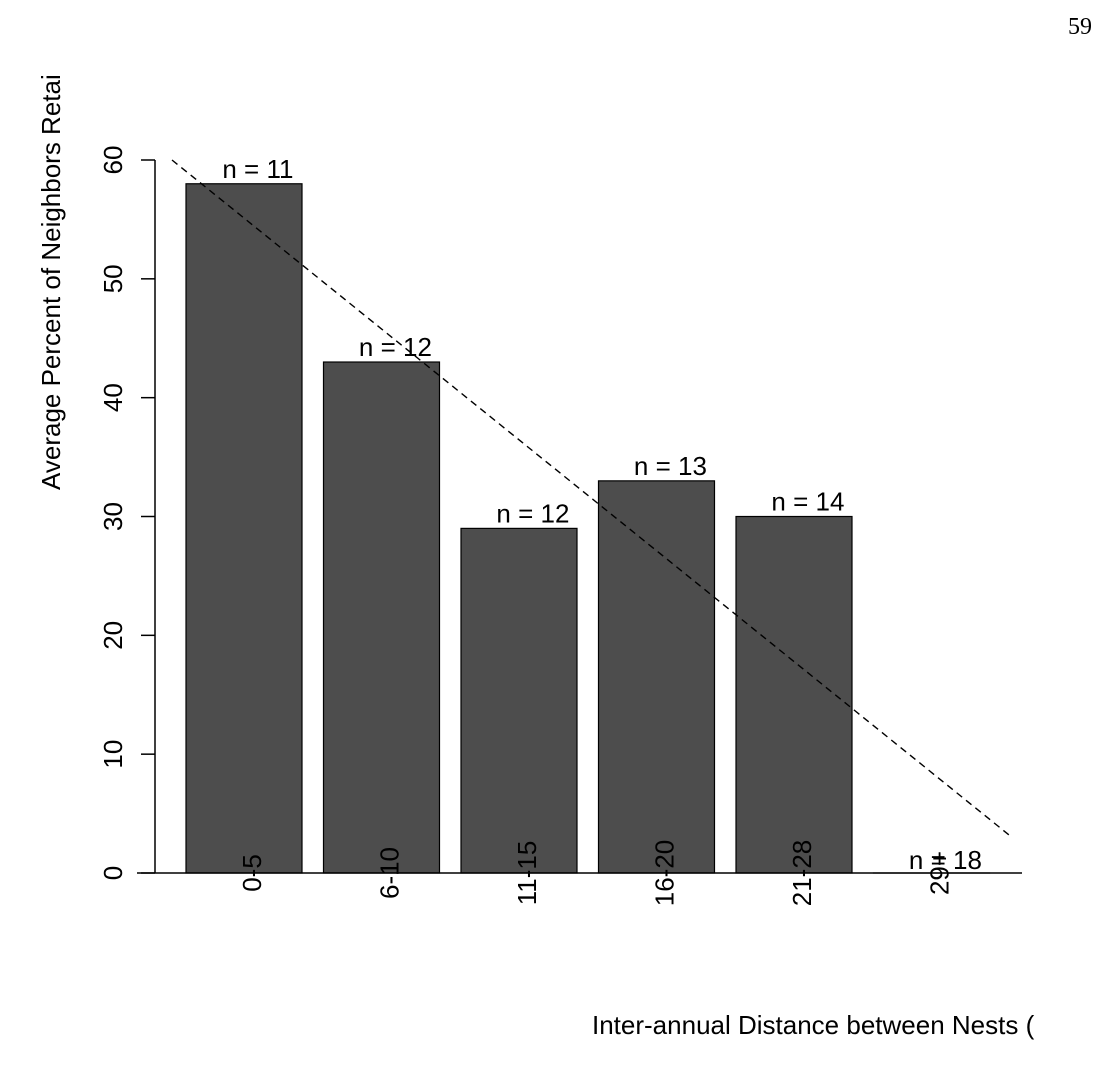  What do you see at coordinates (802, 873) in the screenshot?
I see `x-tick-label: 21-28` at bounding box center [802, 873].